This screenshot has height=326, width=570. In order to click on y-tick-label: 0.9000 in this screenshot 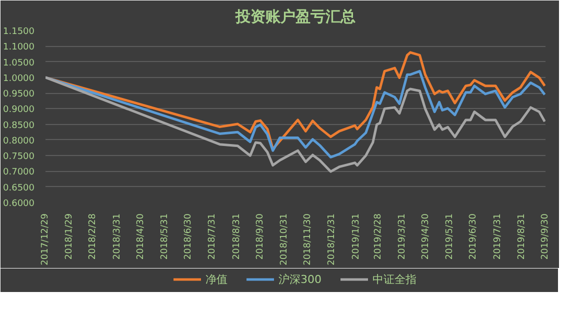, I will do `click(19, 110)`.